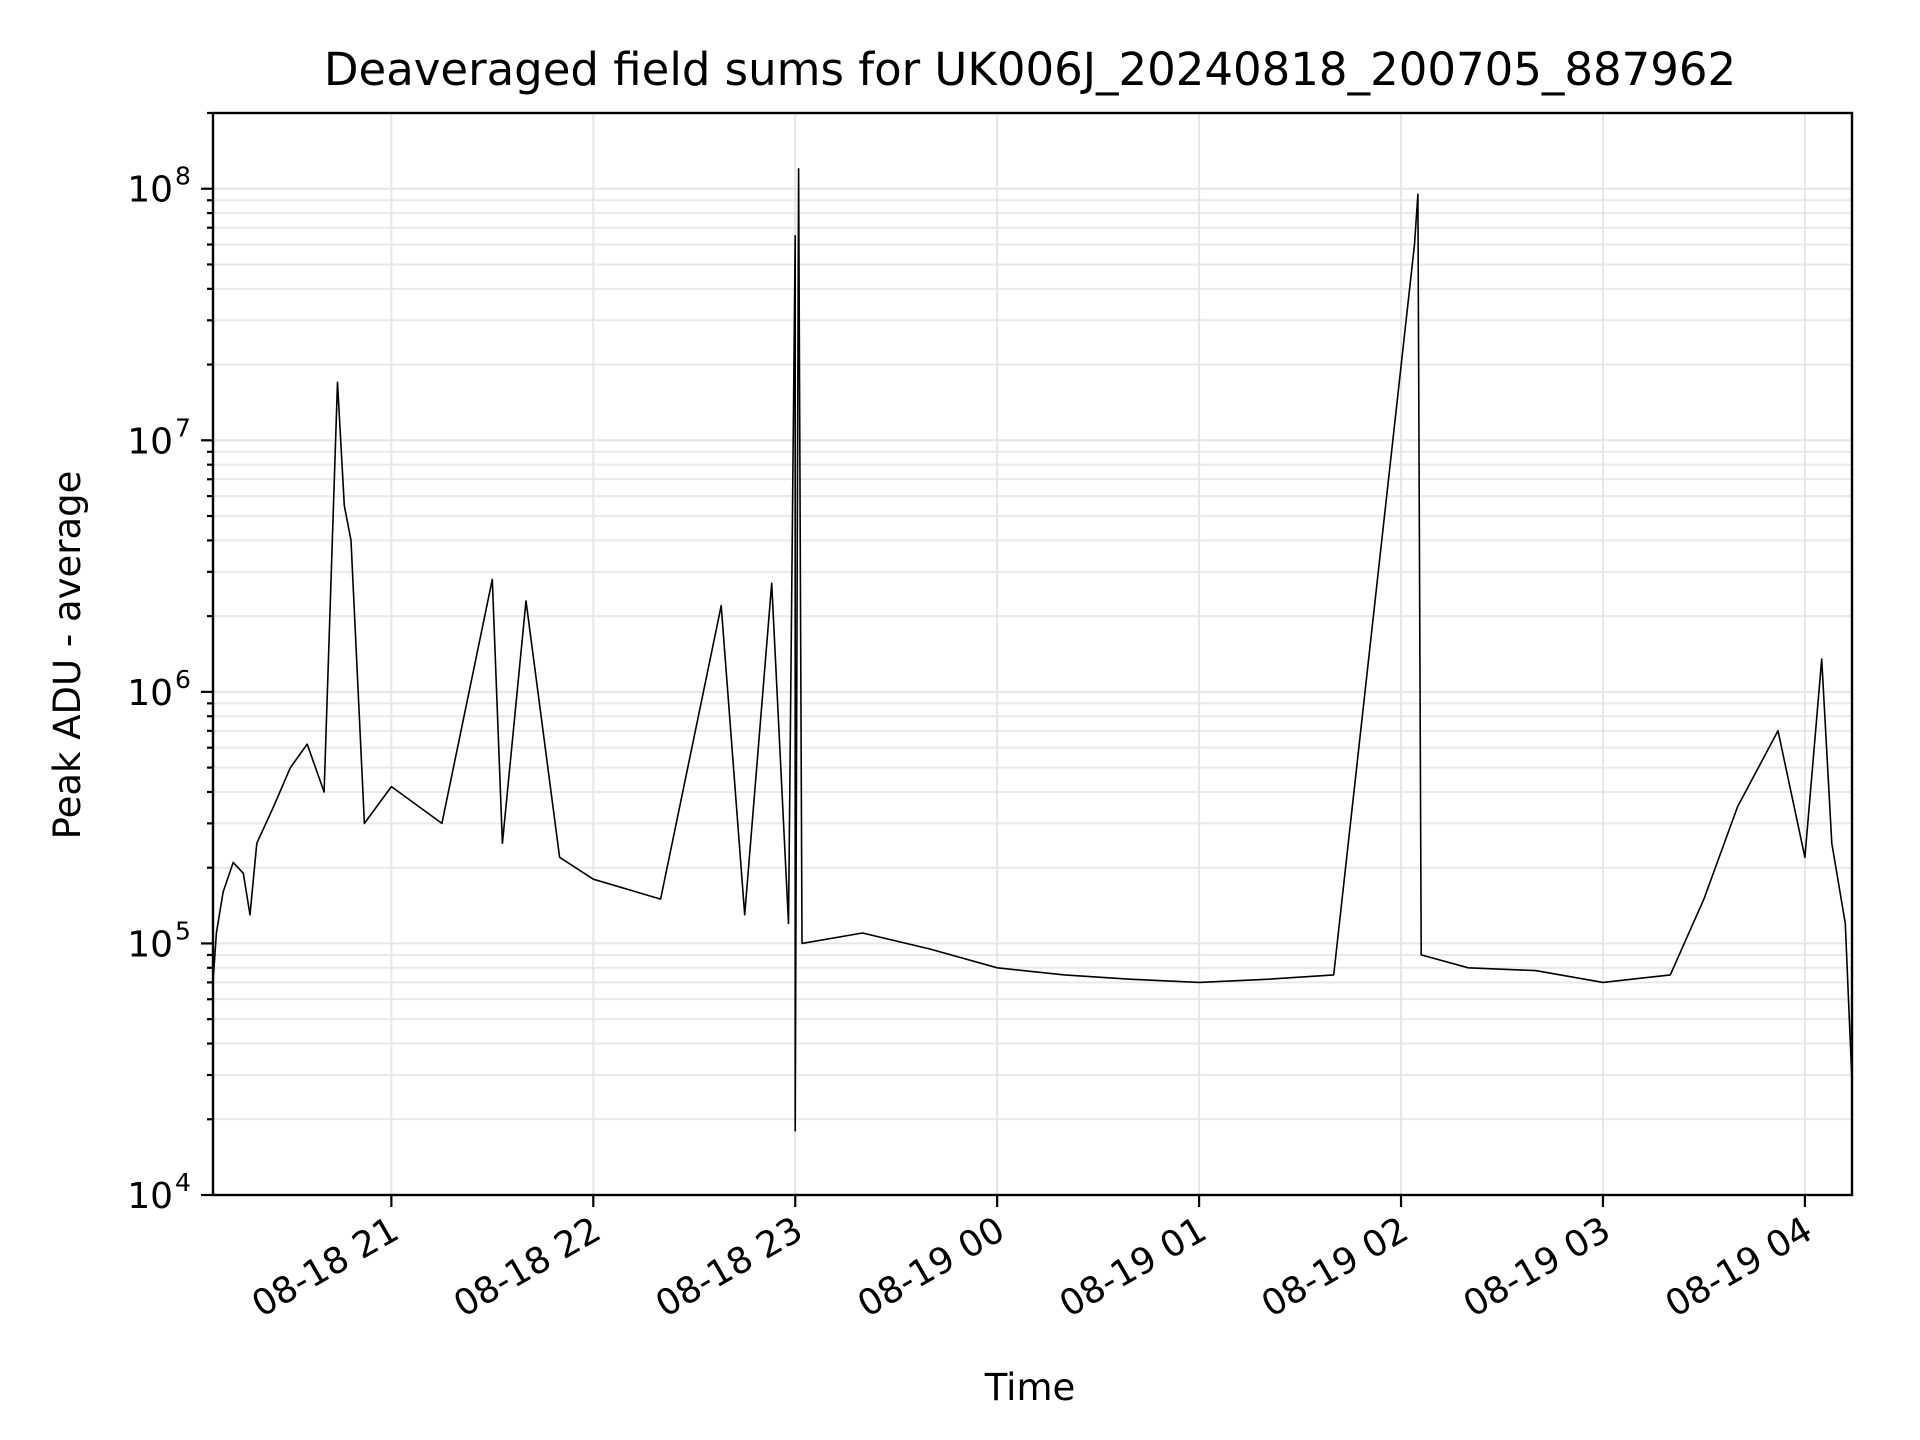  I want to click on y-tick-exponent: 8, so click(183, 176).